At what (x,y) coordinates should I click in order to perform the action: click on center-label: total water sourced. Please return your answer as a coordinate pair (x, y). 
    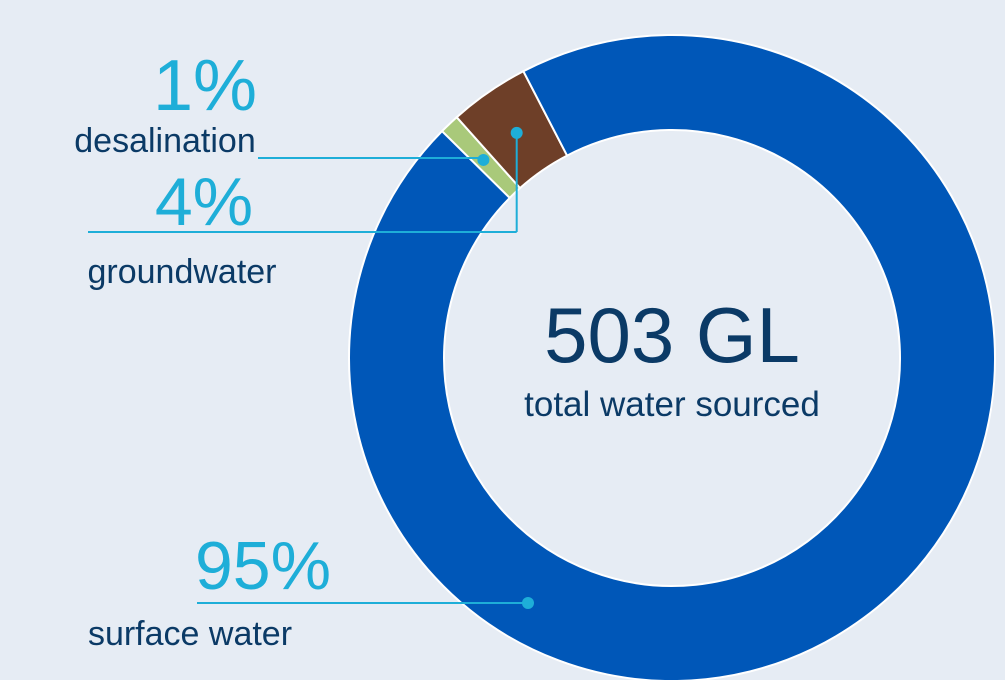
    Looking at the image, I should click on (672, 404).